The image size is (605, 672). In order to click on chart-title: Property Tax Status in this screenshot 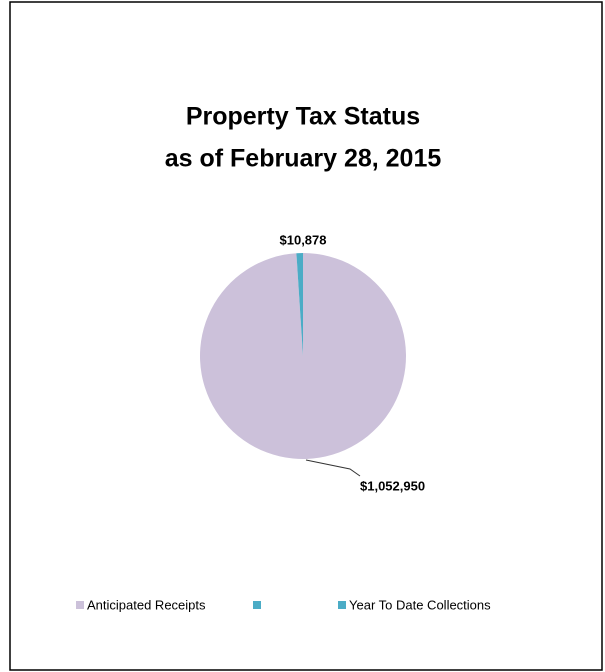, I will do `click(303, 117)`.